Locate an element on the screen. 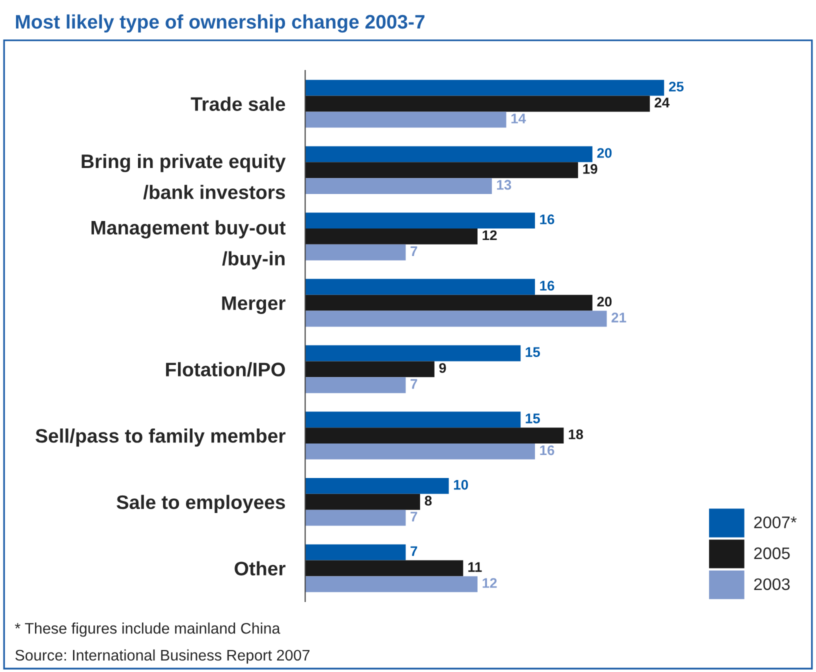 The height and width of the screenshot is (672, 816). y-tick-label: Trade sale is located at coordinates (238, 103).